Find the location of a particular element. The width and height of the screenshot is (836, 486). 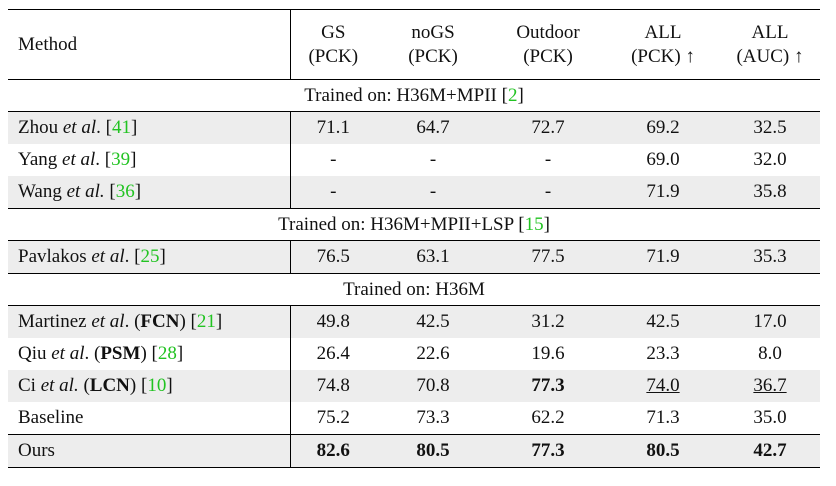

header-text: GS is located at coordinates (333, 32).